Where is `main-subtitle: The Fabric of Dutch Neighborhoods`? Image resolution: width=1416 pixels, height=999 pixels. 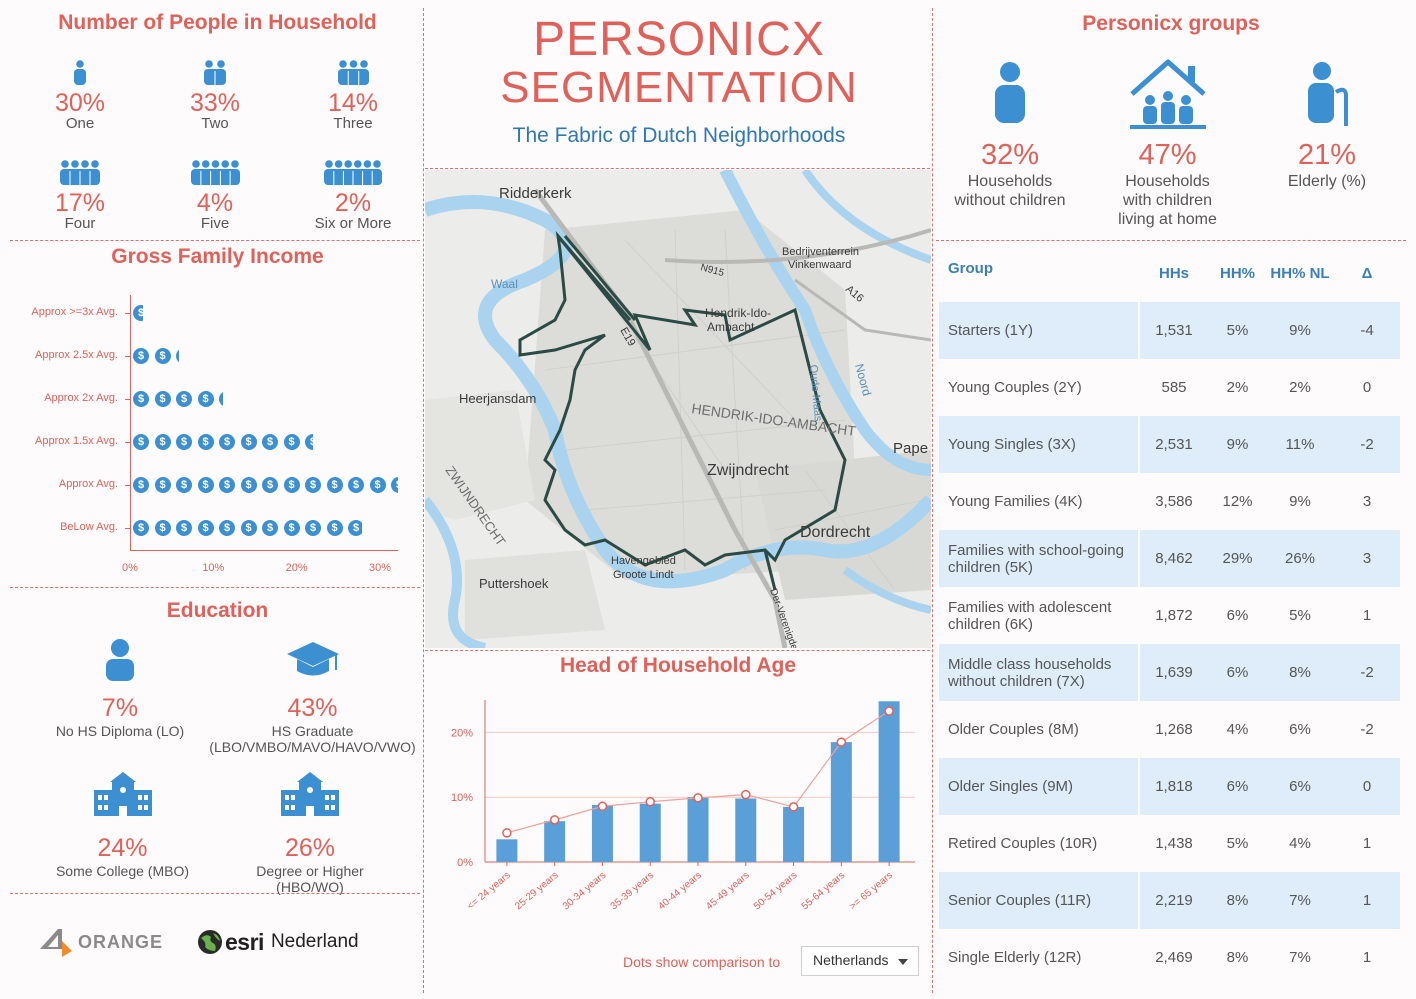 main-subtitle: The Fabric of Dutch Neighborhoods is located at coordinates (679, 135).